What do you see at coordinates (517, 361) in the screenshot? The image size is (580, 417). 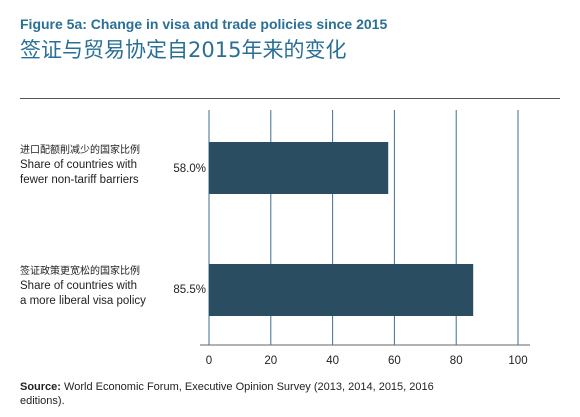 I see `x-tick-label: 100` at bounding box center [517, 361].